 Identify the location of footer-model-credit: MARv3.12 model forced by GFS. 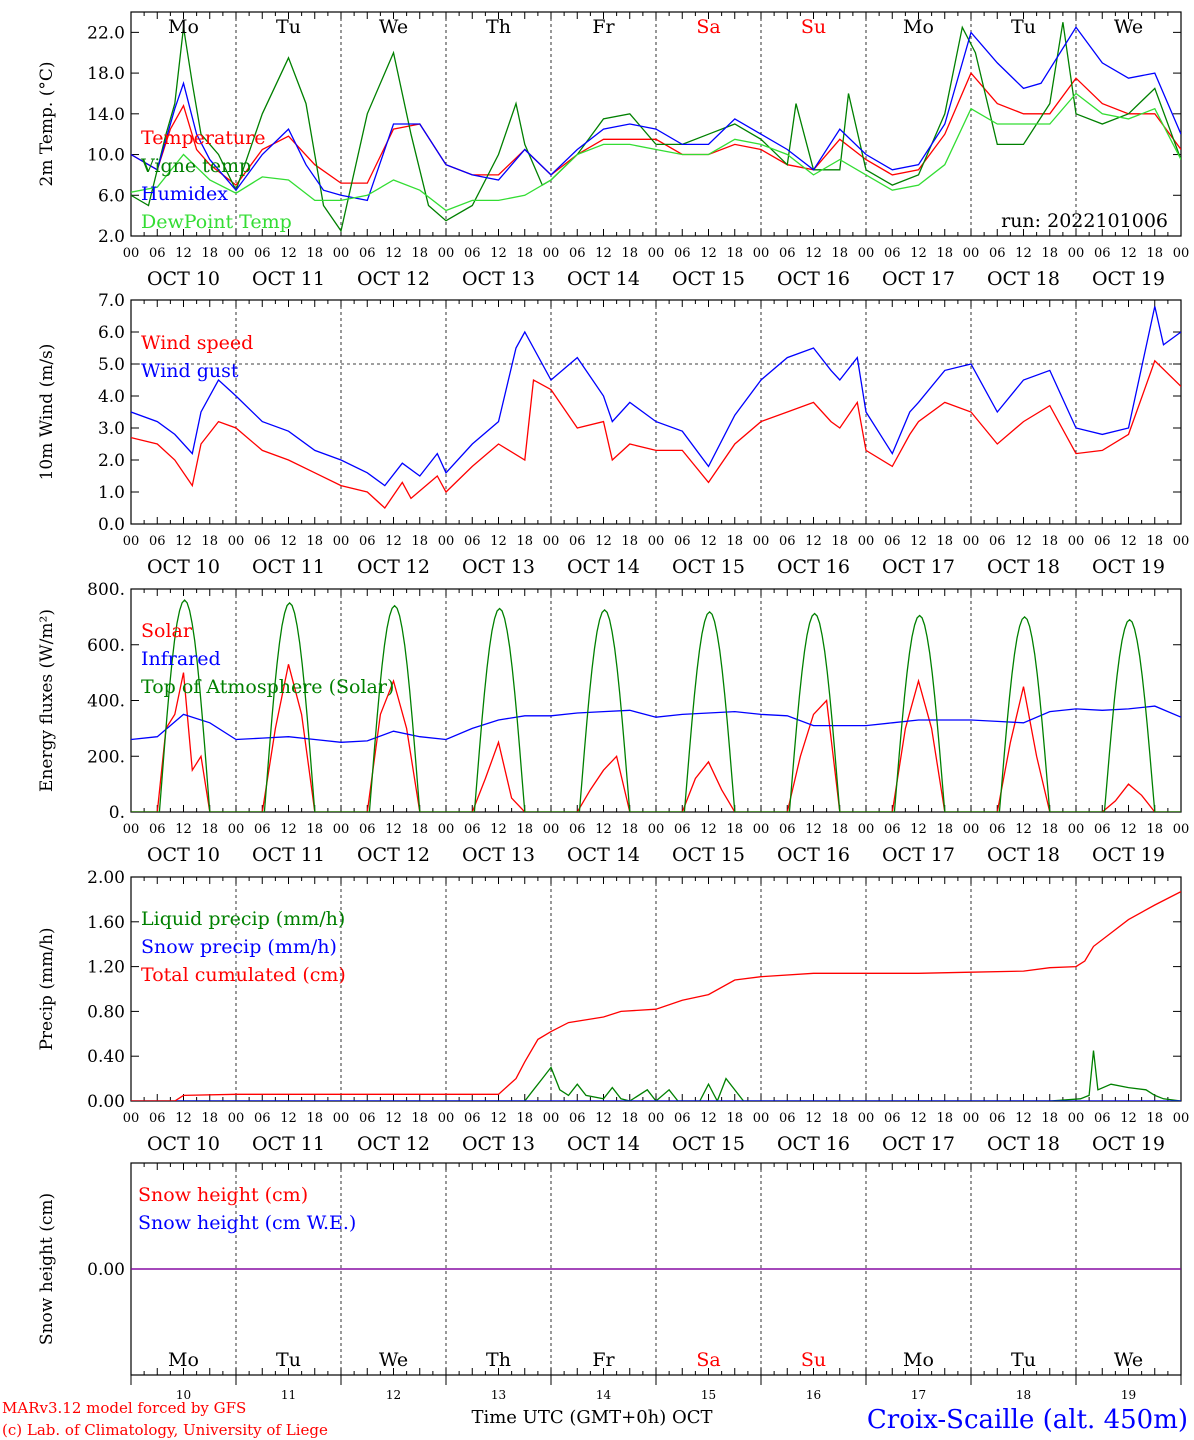
(124, 1408).